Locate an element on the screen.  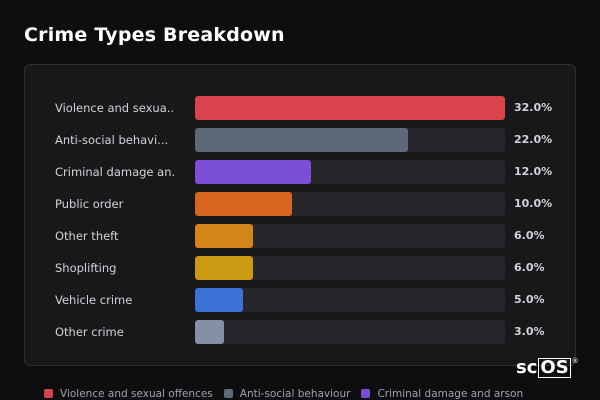
bar-row: Vehicle crime 5.0% is located at coordinates (301, 301).